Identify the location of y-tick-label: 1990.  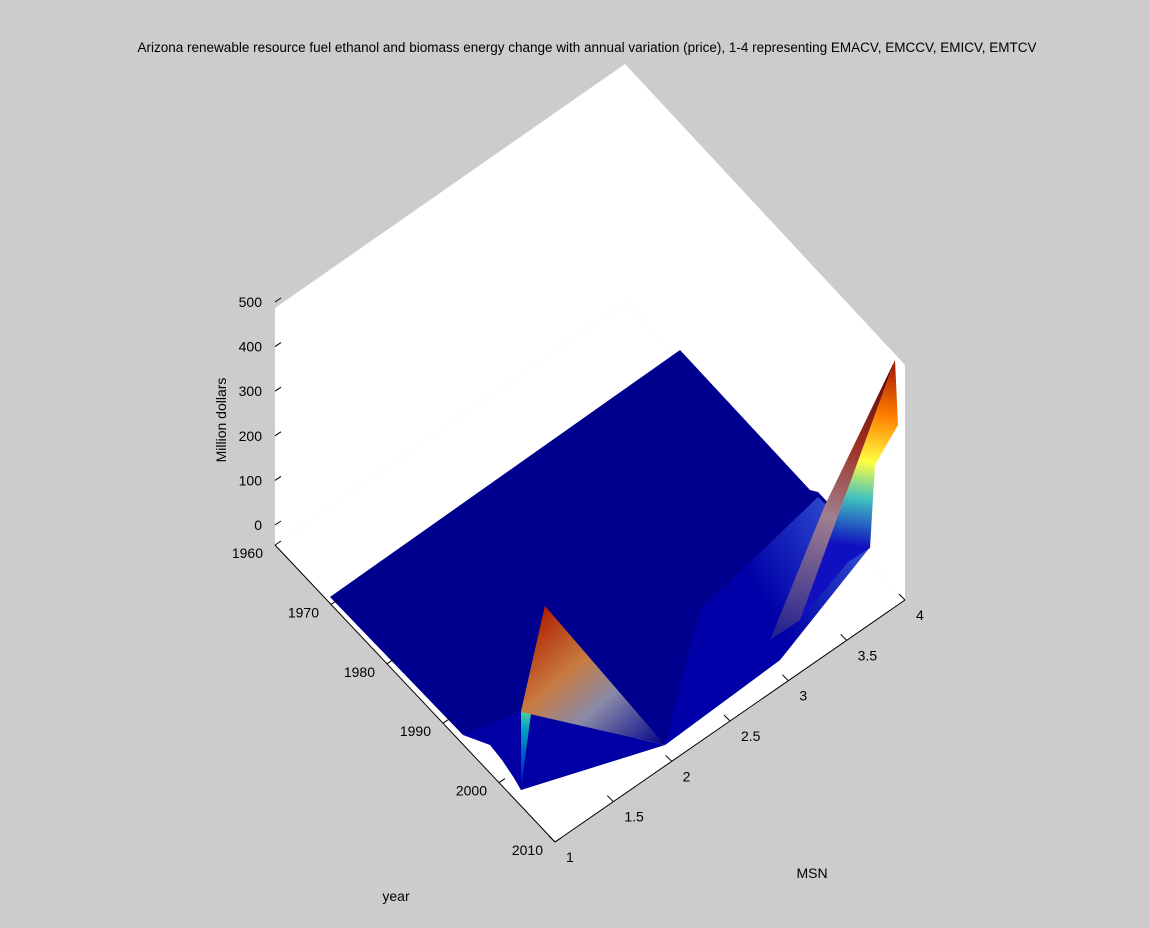
(415, 731).